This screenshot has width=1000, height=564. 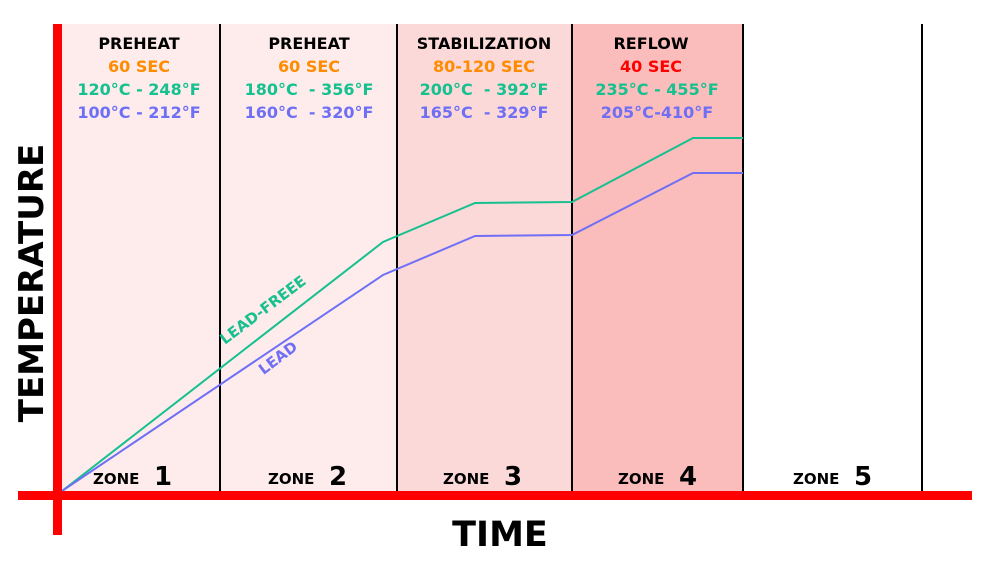 What do you see at coordinates (309, 66) in the screenshot?
I see `zone-2-duration: 60 SEC` at bounding box center [309, 66].